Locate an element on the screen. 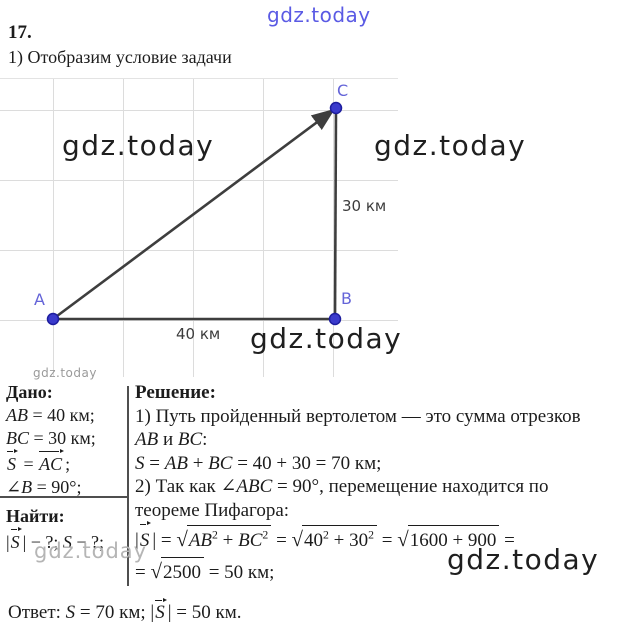  solution-header: Решение: is located at coordinates (175, 392).